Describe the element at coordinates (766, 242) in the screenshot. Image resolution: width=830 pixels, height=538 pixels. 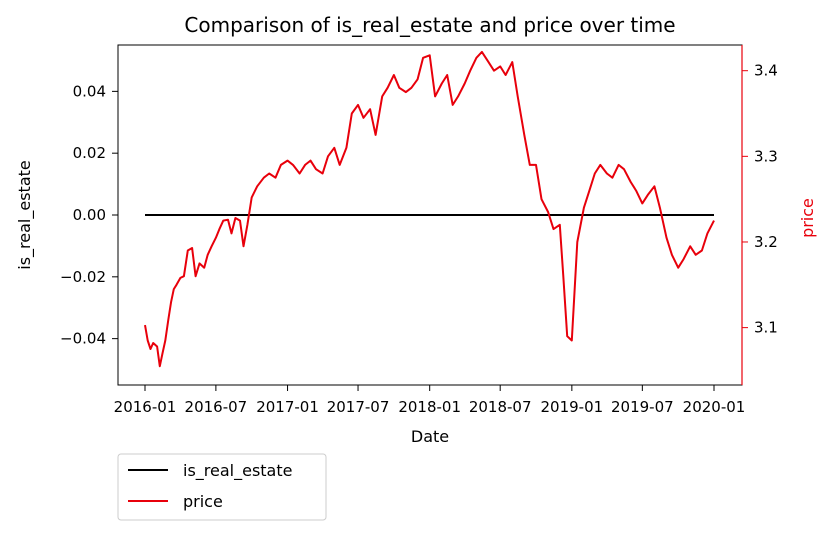
I see `right-y-tick-label: 3.2` at that location.